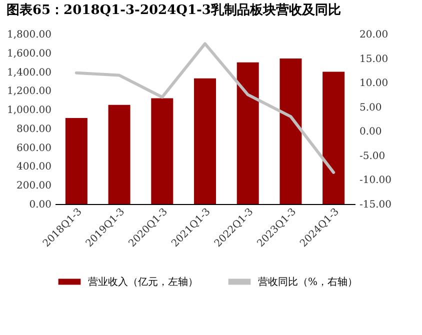 This screenshot has height=335, width=422. What do you see at coordinates (374, 59) in the screenshot?
I see `y2-tick-label: 15.00` at bounding box center [374, 59].